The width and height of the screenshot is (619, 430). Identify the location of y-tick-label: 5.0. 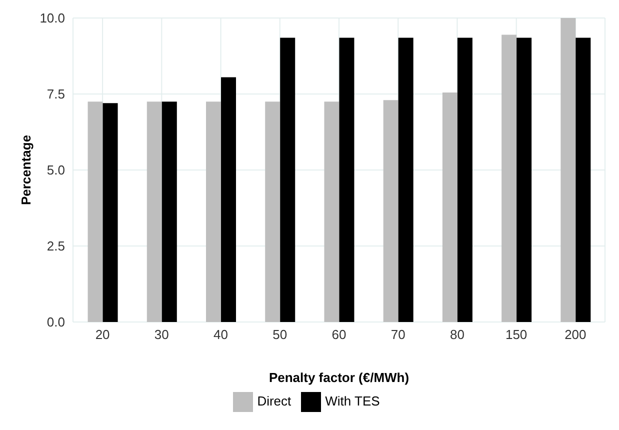
(55, 170).